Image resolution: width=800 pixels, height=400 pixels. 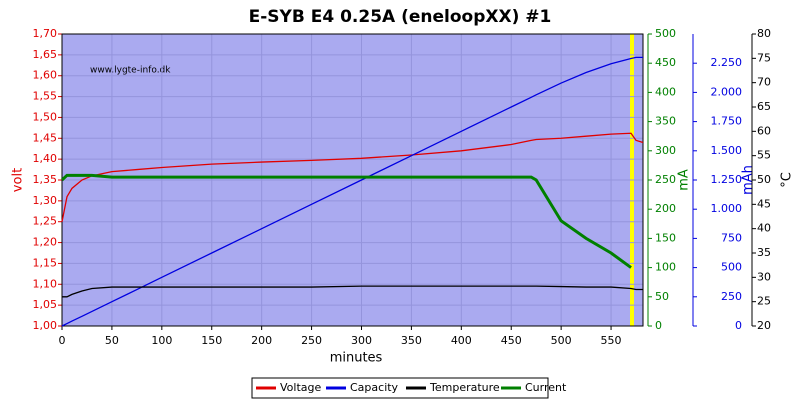 What do you see at coordinates (764, 252) in the screenshot?
I see `y4-tick-label: 35` at bounding box center [764, 252].